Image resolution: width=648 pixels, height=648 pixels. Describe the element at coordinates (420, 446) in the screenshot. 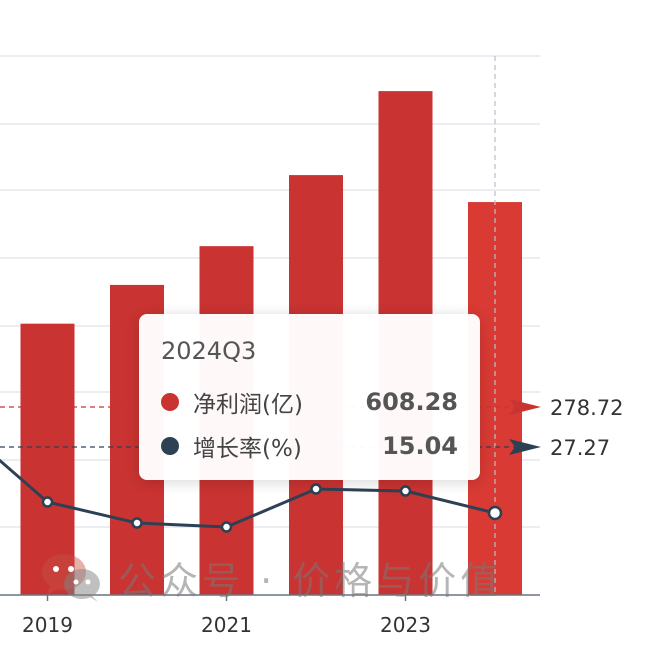

I see `tooltip-value-growth: 15.04` at that location.